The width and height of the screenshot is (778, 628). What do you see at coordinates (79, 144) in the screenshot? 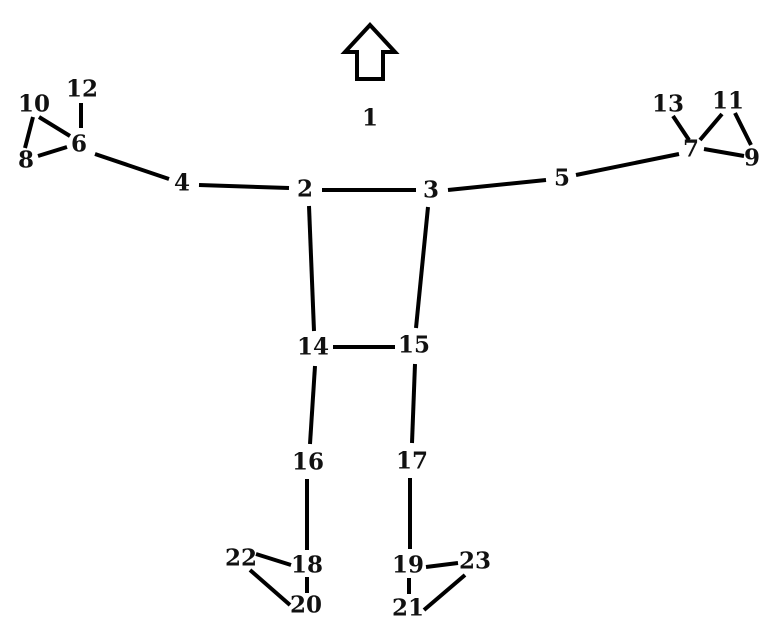
I see `joint-label-6: 6` at bounding box center [79, 144].